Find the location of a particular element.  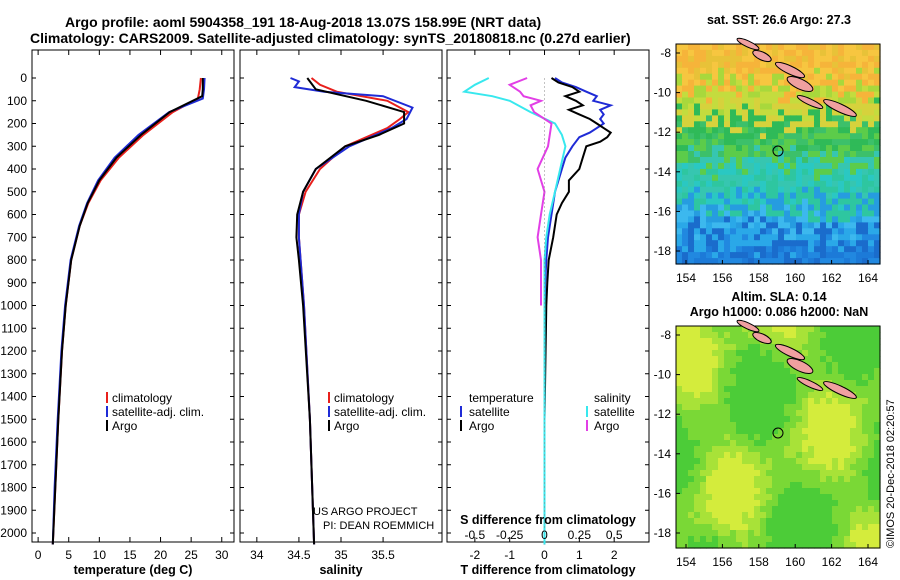

lat-tick-label: -16 is located at coordinates (663, 493).